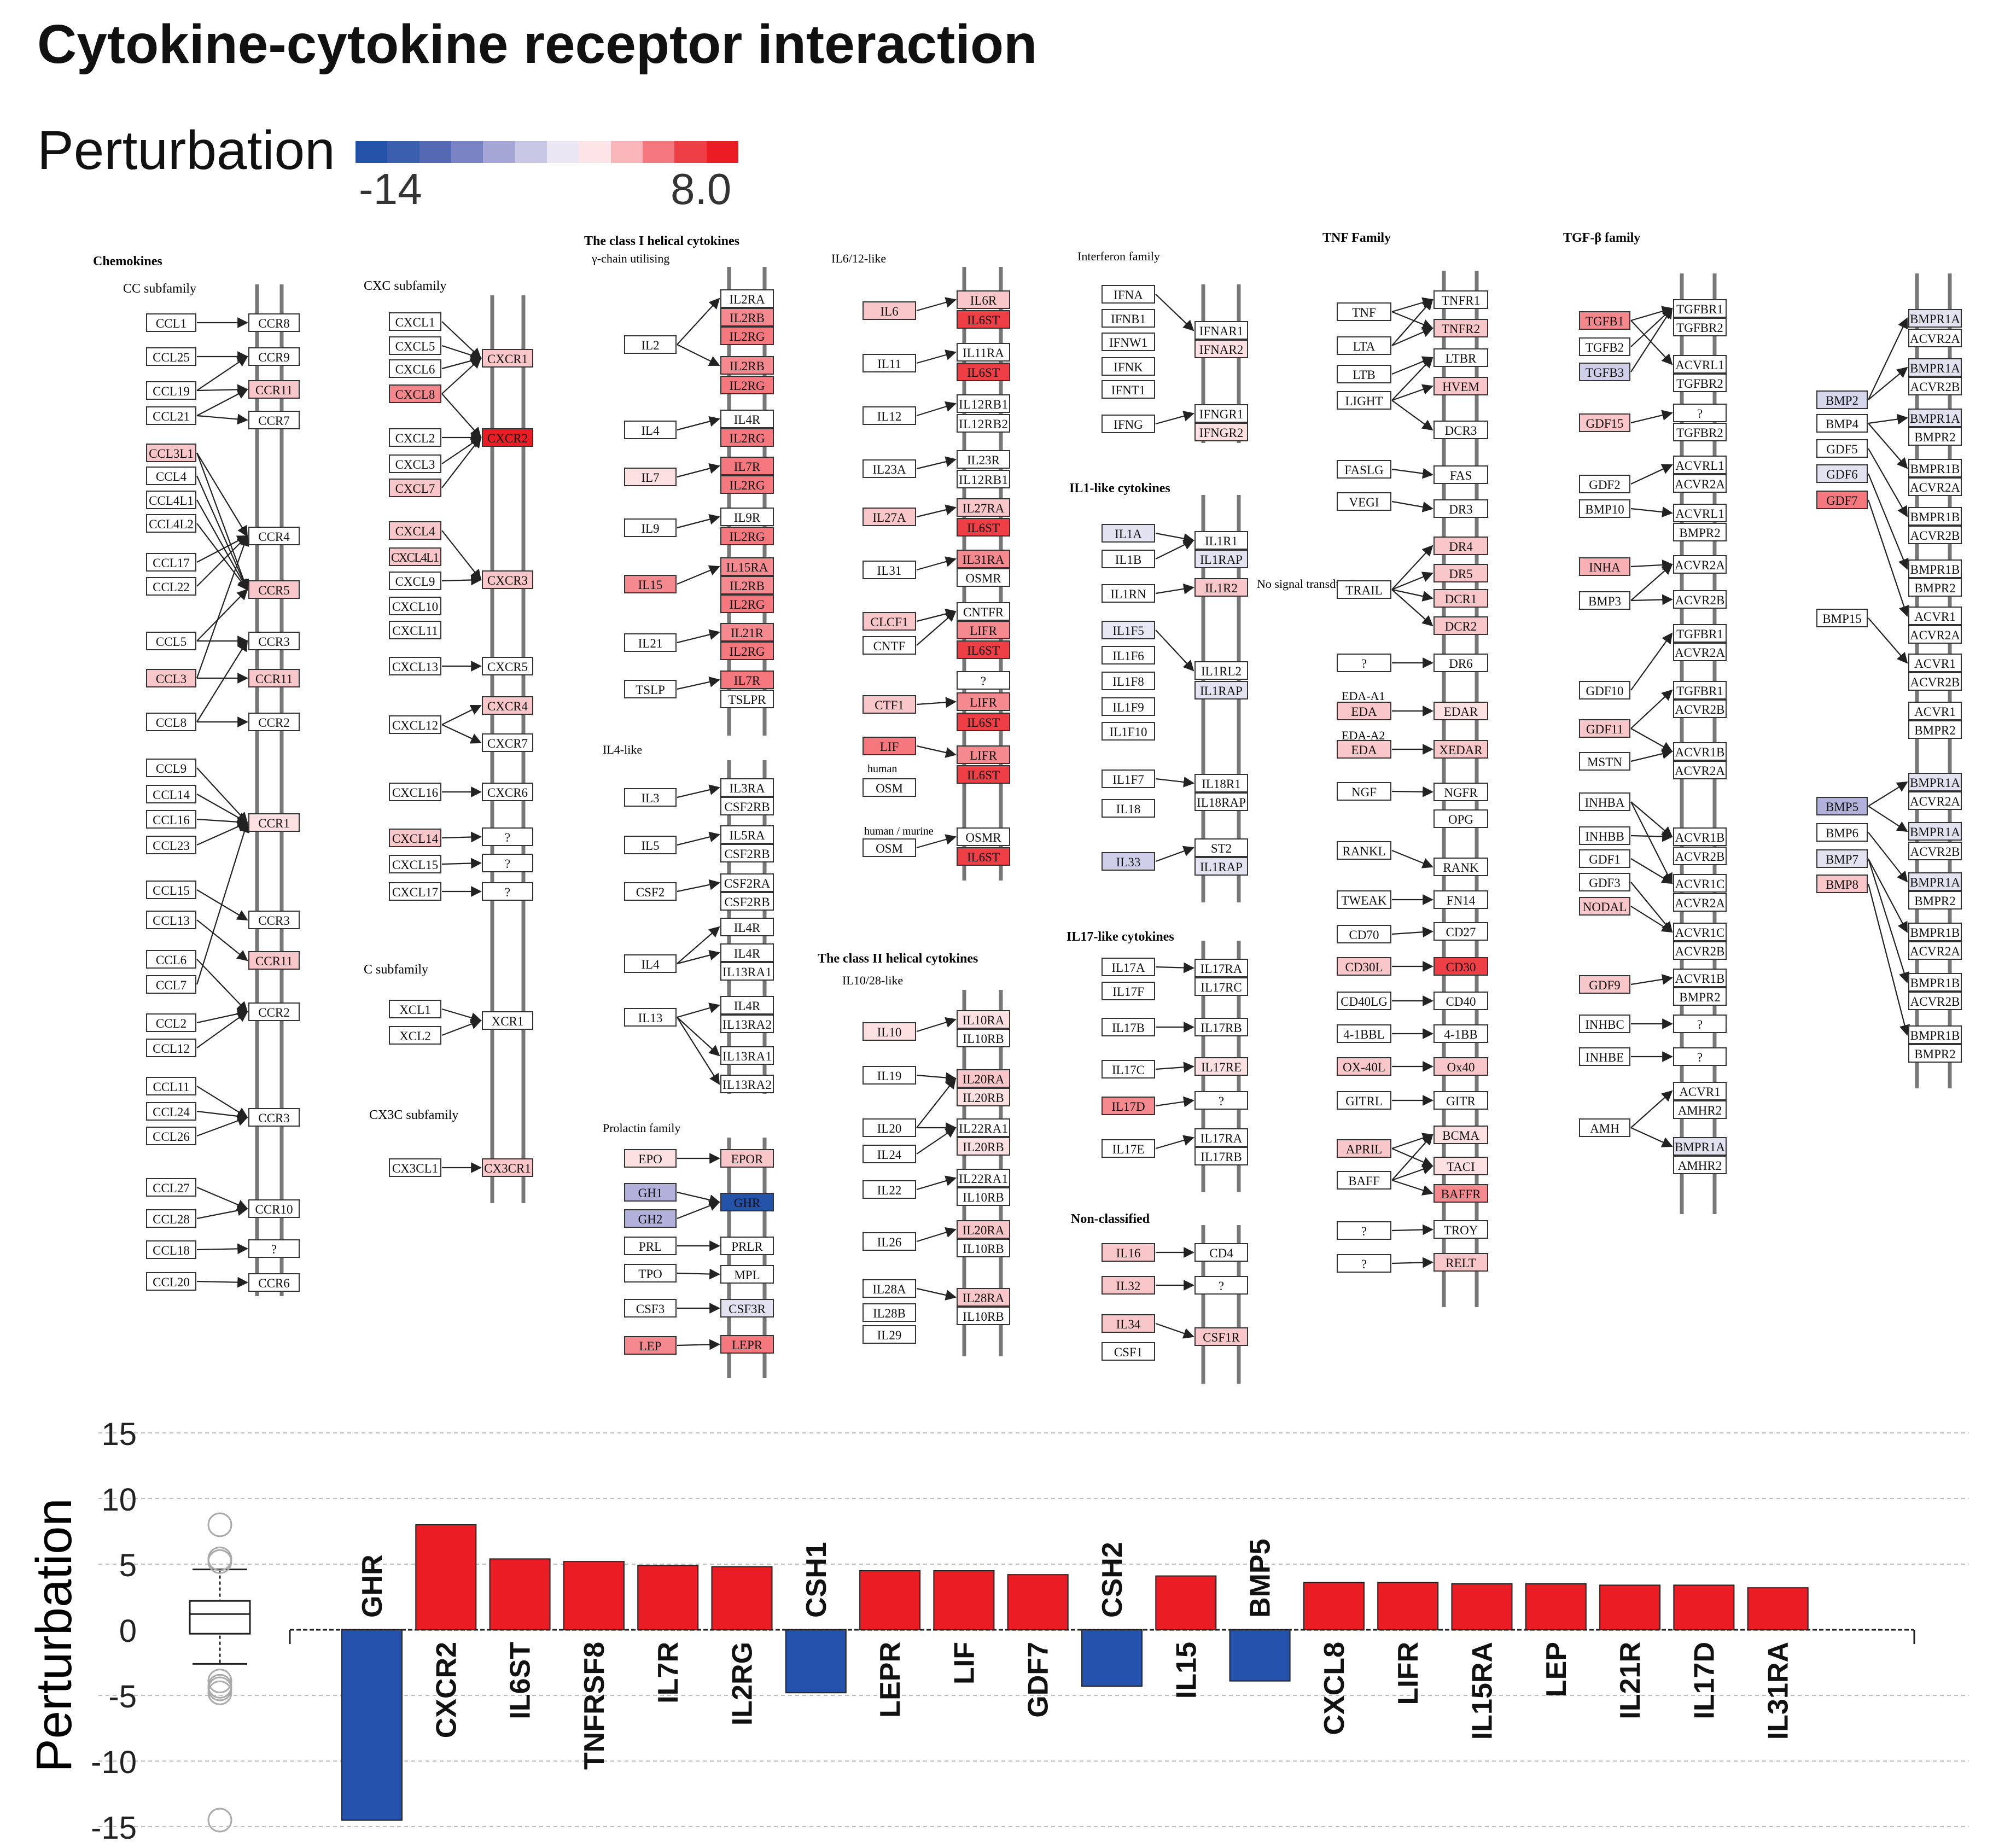  What do you see at coordinates (1129, 295) in the screenshot?
I see `ligand-label: IFNA` at bounding box center [1129, 295].